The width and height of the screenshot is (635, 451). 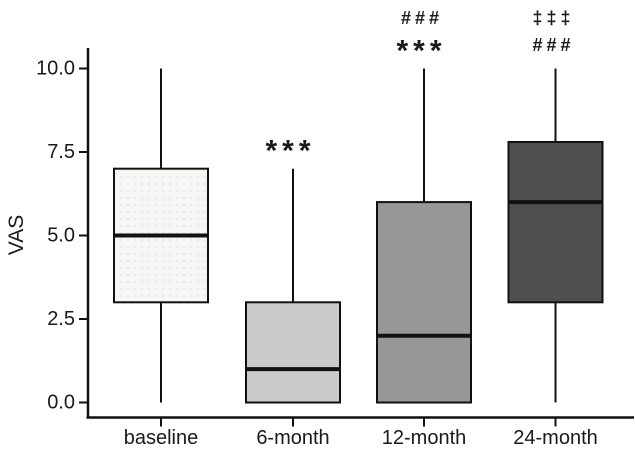 I want to click on y-tick-label: 7.5, so click(x=61, y=152).